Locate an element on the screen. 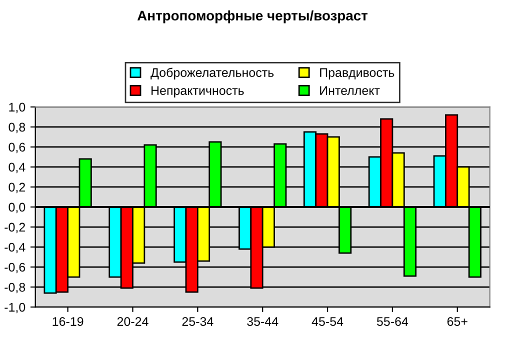 The height and width of the screenshot is (345, 505). legend-label: Доброжелательность is located at coordinates (212, 74).